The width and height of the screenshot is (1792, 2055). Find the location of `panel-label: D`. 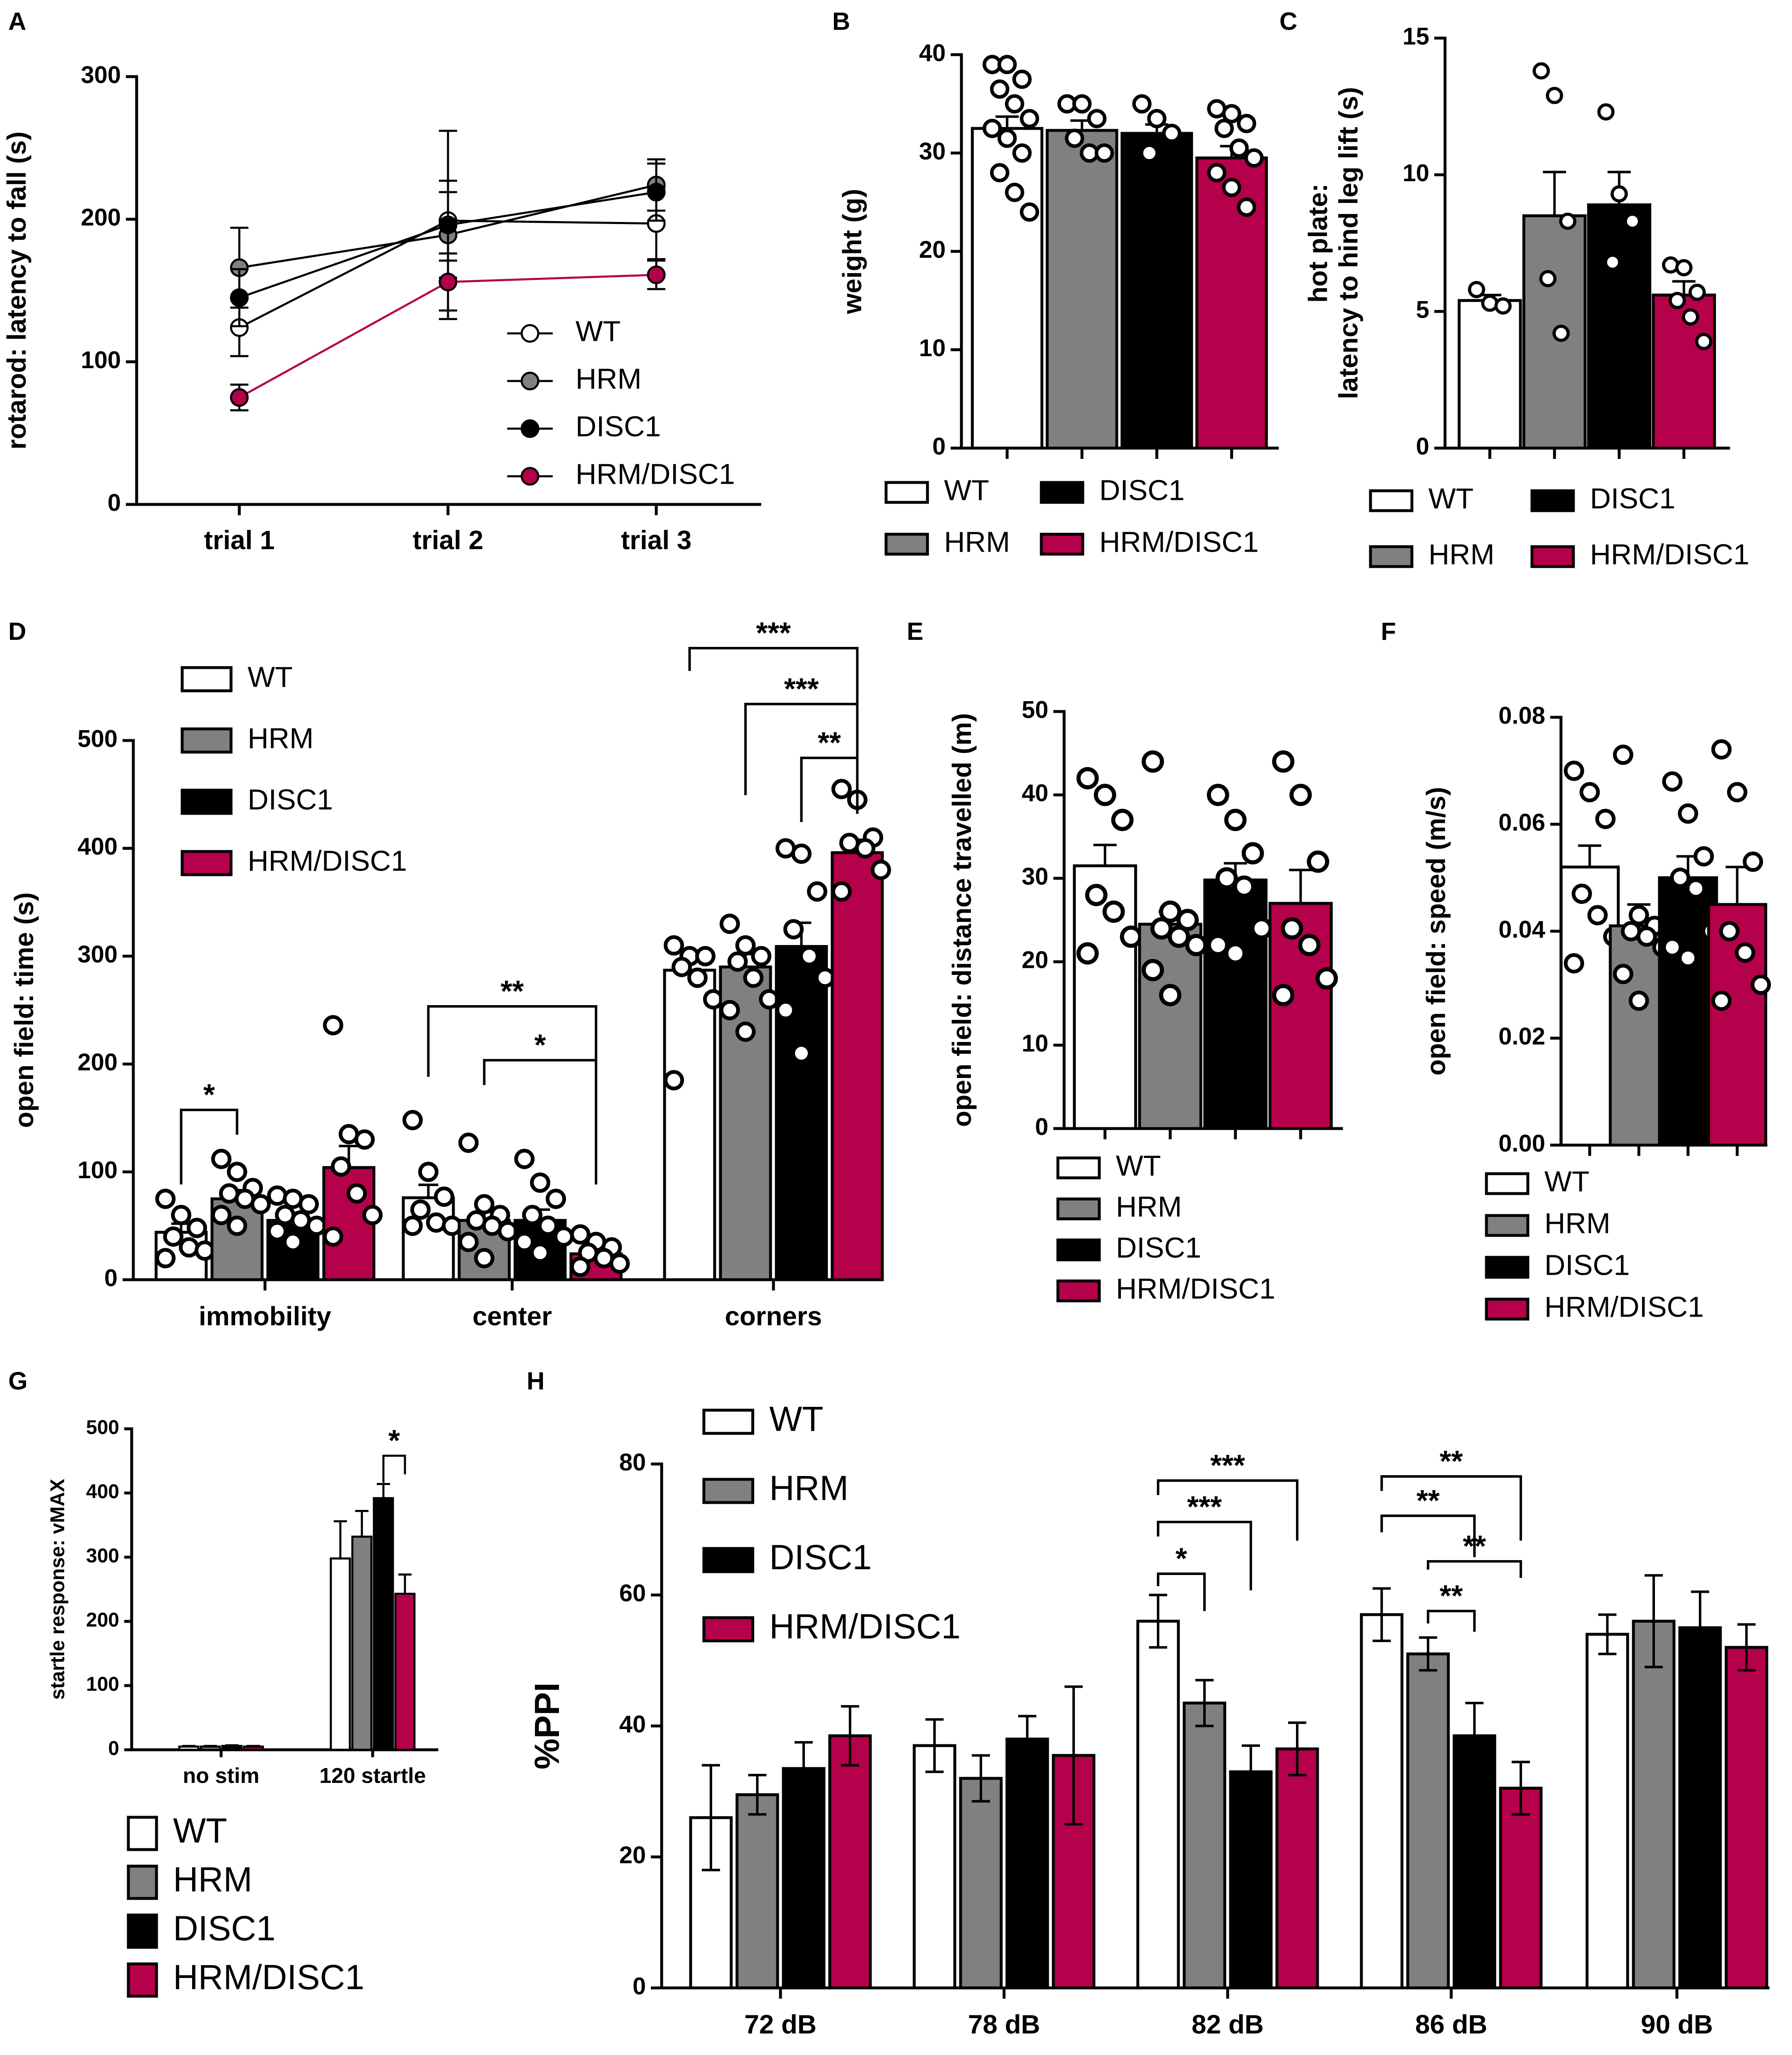

panel-label: D is located at coordinates (17, 631).